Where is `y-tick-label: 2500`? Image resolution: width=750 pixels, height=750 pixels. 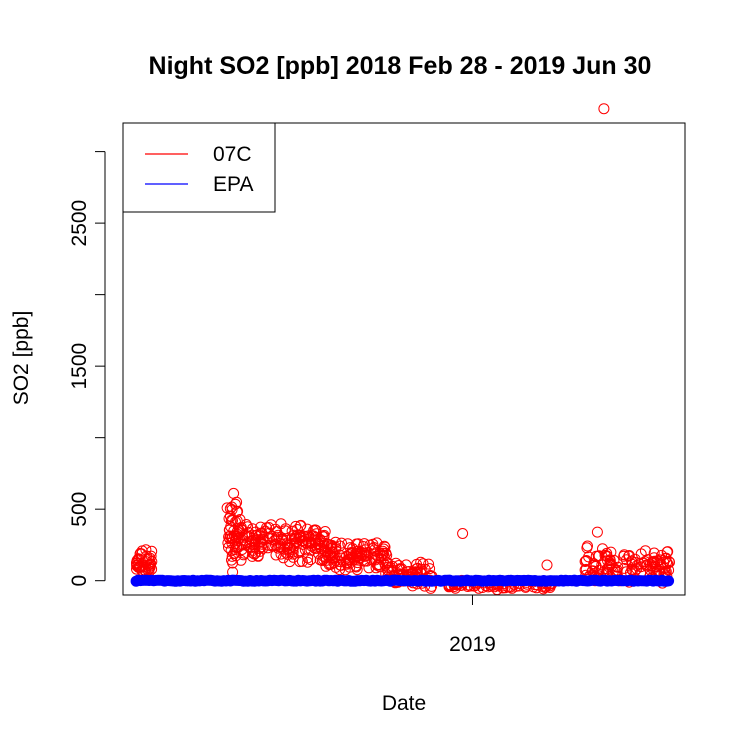 y-tick-label: 2500 is located at coordinates (79, 223).